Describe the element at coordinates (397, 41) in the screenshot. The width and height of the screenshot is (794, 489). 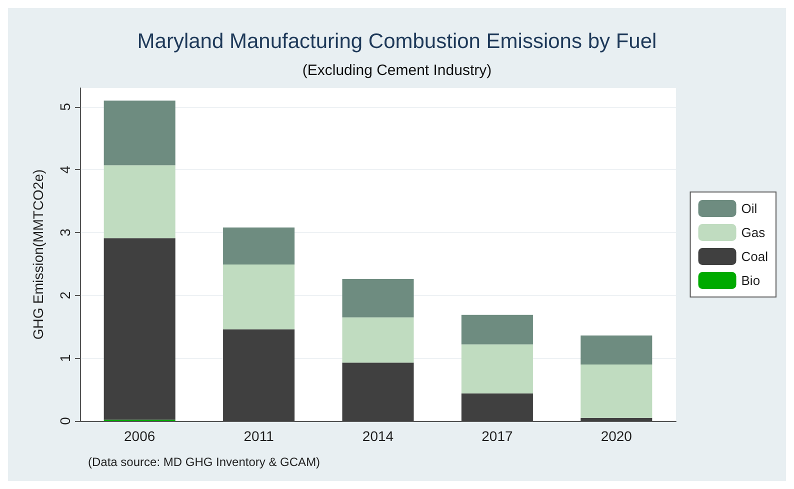
I see `chart-title: Maryland Manufacturing Combustion Emissions by Fuel` at that location.